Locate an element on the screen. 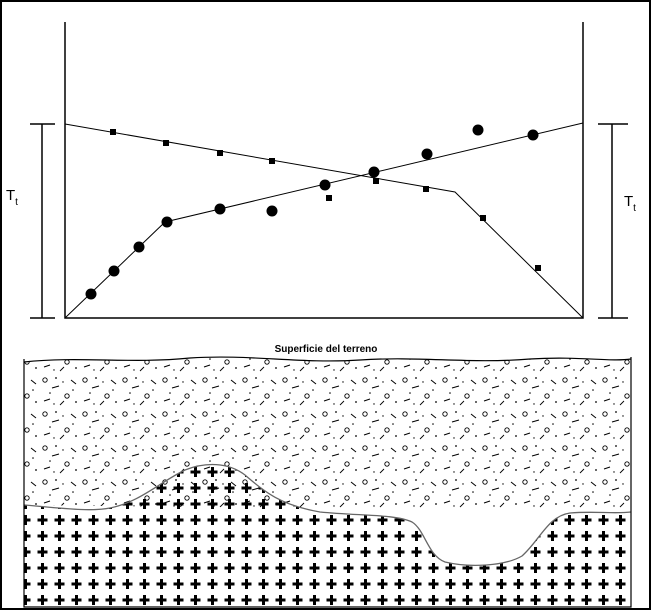 The height and width of the screenshot is (610, 651). surface-label: Superficie del terreno is located at coordinates (326, 349).